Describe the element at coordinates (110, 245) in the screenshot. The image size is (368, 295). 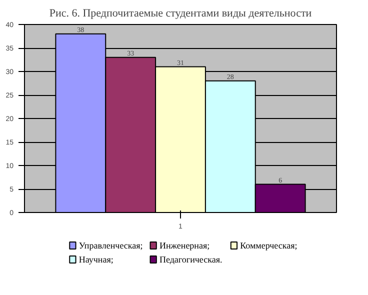
I see `legend-label: Управленческая;` at that location.